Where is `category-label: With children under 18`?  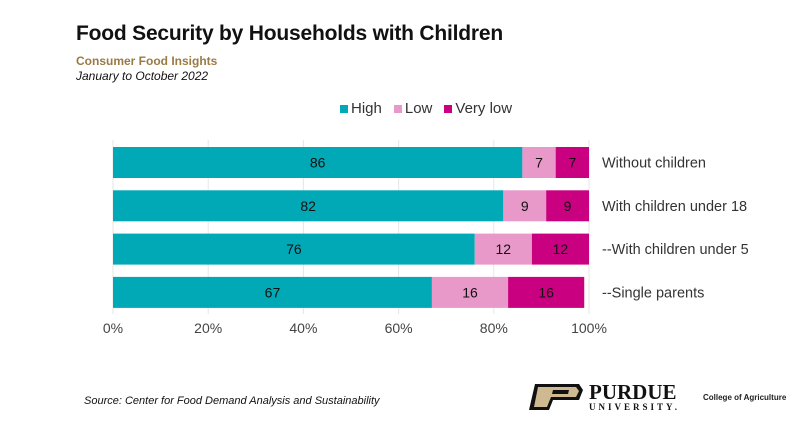 category-label: With children under 18 is located at coordinates (674, 207).